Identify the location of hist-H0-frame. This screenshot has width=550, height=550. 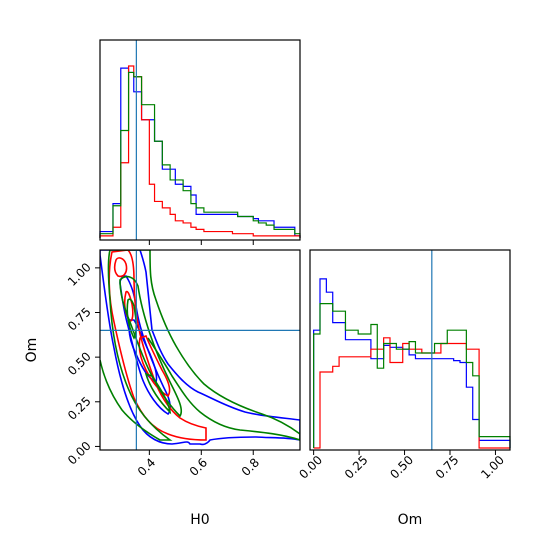
(200, 140).